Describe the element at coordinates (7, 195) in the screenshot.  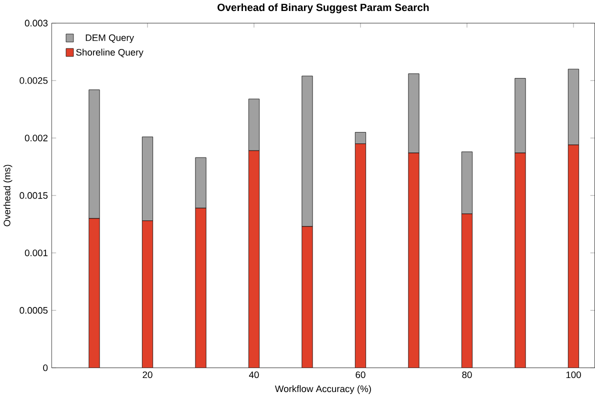
I see `y-axis-title: Overhead (ms)` at that location.